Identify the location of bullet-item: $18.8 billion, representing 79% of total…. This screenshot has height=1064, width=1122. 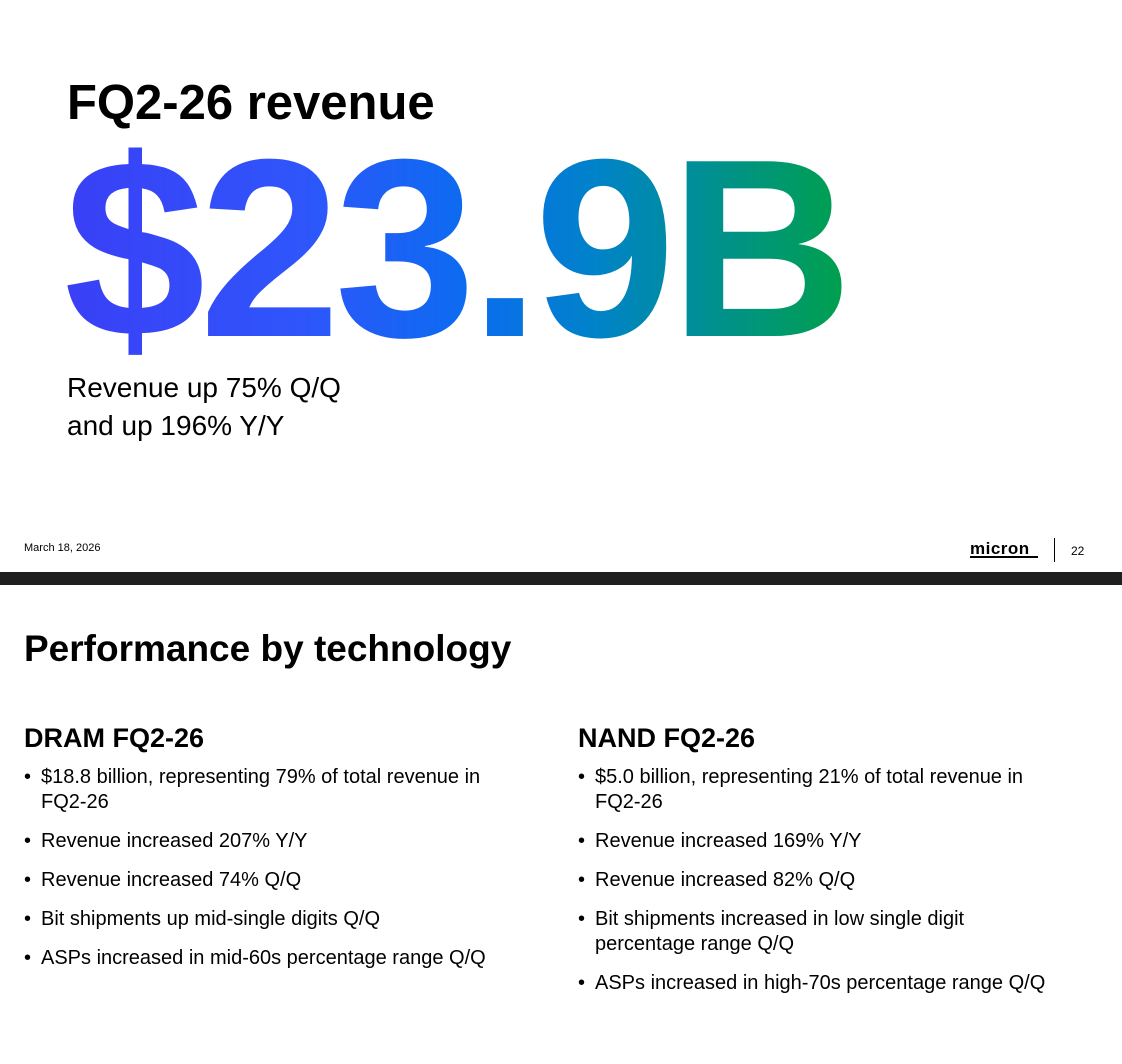
(264, 790).